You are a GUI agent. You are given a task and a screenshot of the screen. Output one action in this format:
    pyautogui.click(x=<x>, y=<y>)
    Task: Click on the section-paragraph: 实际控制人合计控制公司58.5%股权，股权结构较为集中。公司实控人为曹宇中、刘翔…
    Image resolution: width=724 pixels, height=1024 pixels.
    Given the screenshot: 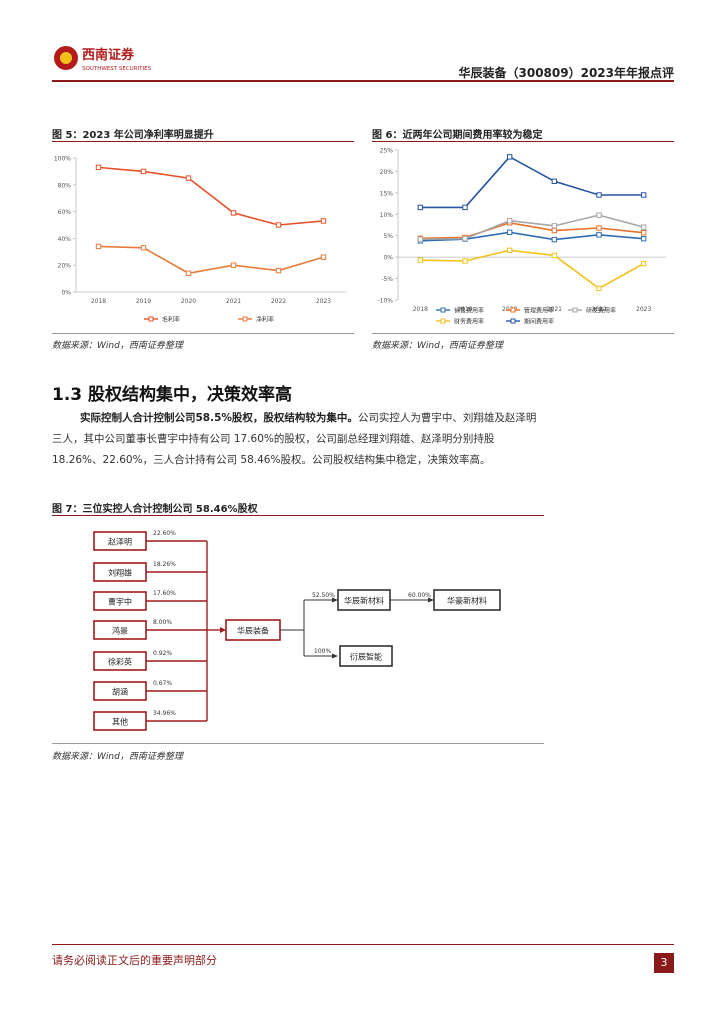 What is the action you would take?
    pyautogui.click(x=298, y=439)
    